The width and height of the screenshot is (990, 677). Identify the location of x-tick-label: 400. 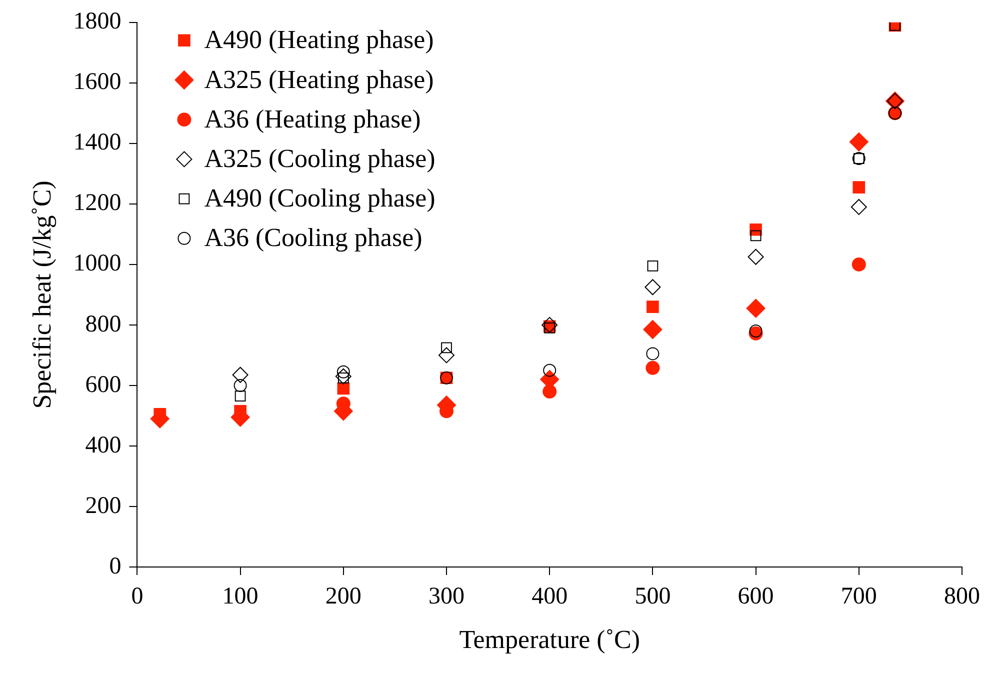
(550, 597).